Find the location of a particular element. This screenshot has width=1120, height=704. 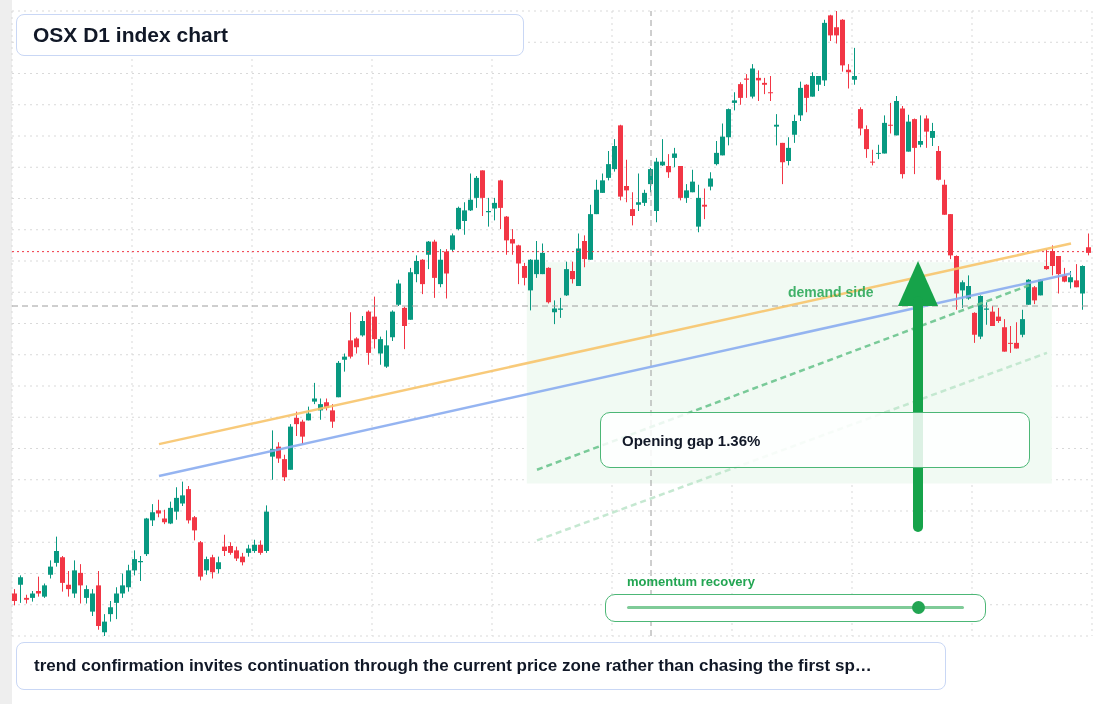

annotation: momentum recovery is located at coordinates (691, 581).